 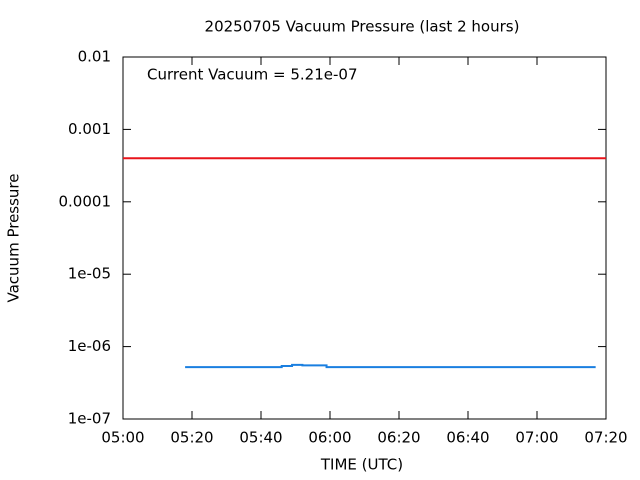 I want to click on x-axis-label: TIME (UTC), so click(x=361, y=465).